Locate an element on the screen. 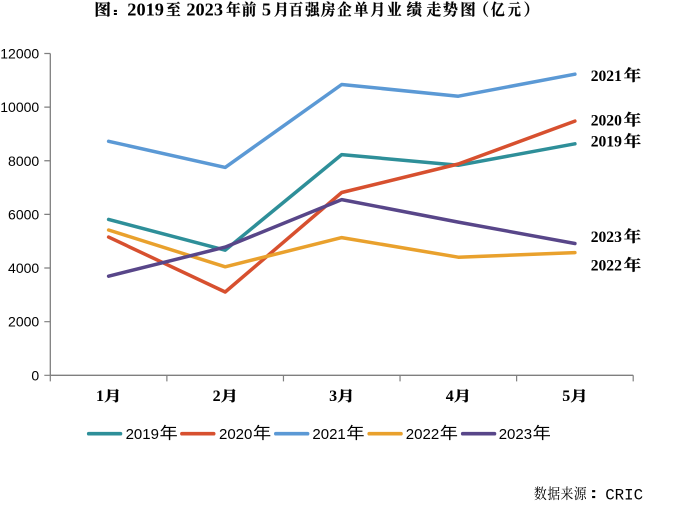 This screenshot has width=677, height=507. svg-text: 4 is located at coordinates (450, 396).